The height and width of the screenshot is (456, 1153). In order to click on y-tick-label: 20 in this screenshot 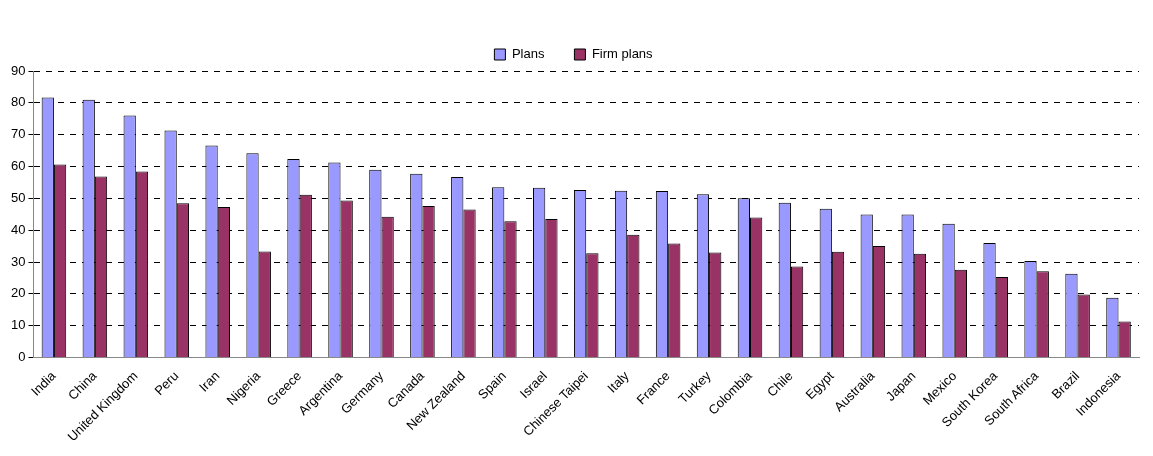, I will do `click(18, 293)`.